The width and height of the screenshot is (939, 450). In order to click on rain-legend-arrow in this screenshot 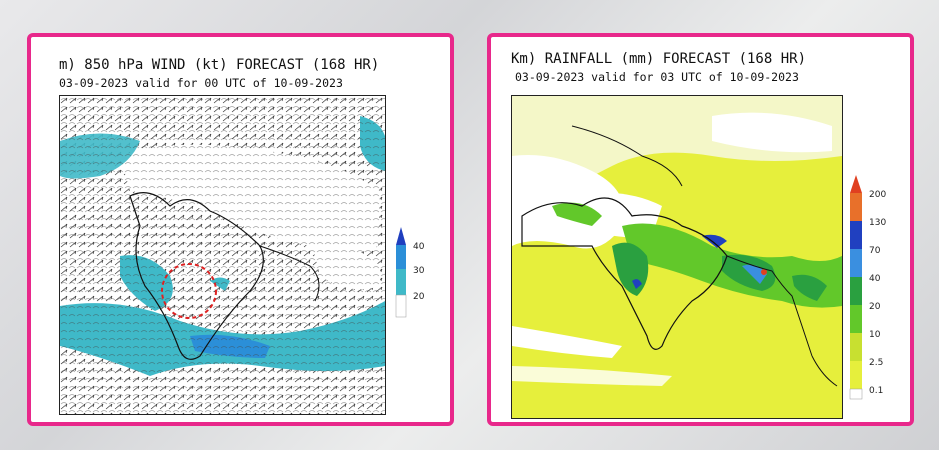, I will do `click(856, 184)`.